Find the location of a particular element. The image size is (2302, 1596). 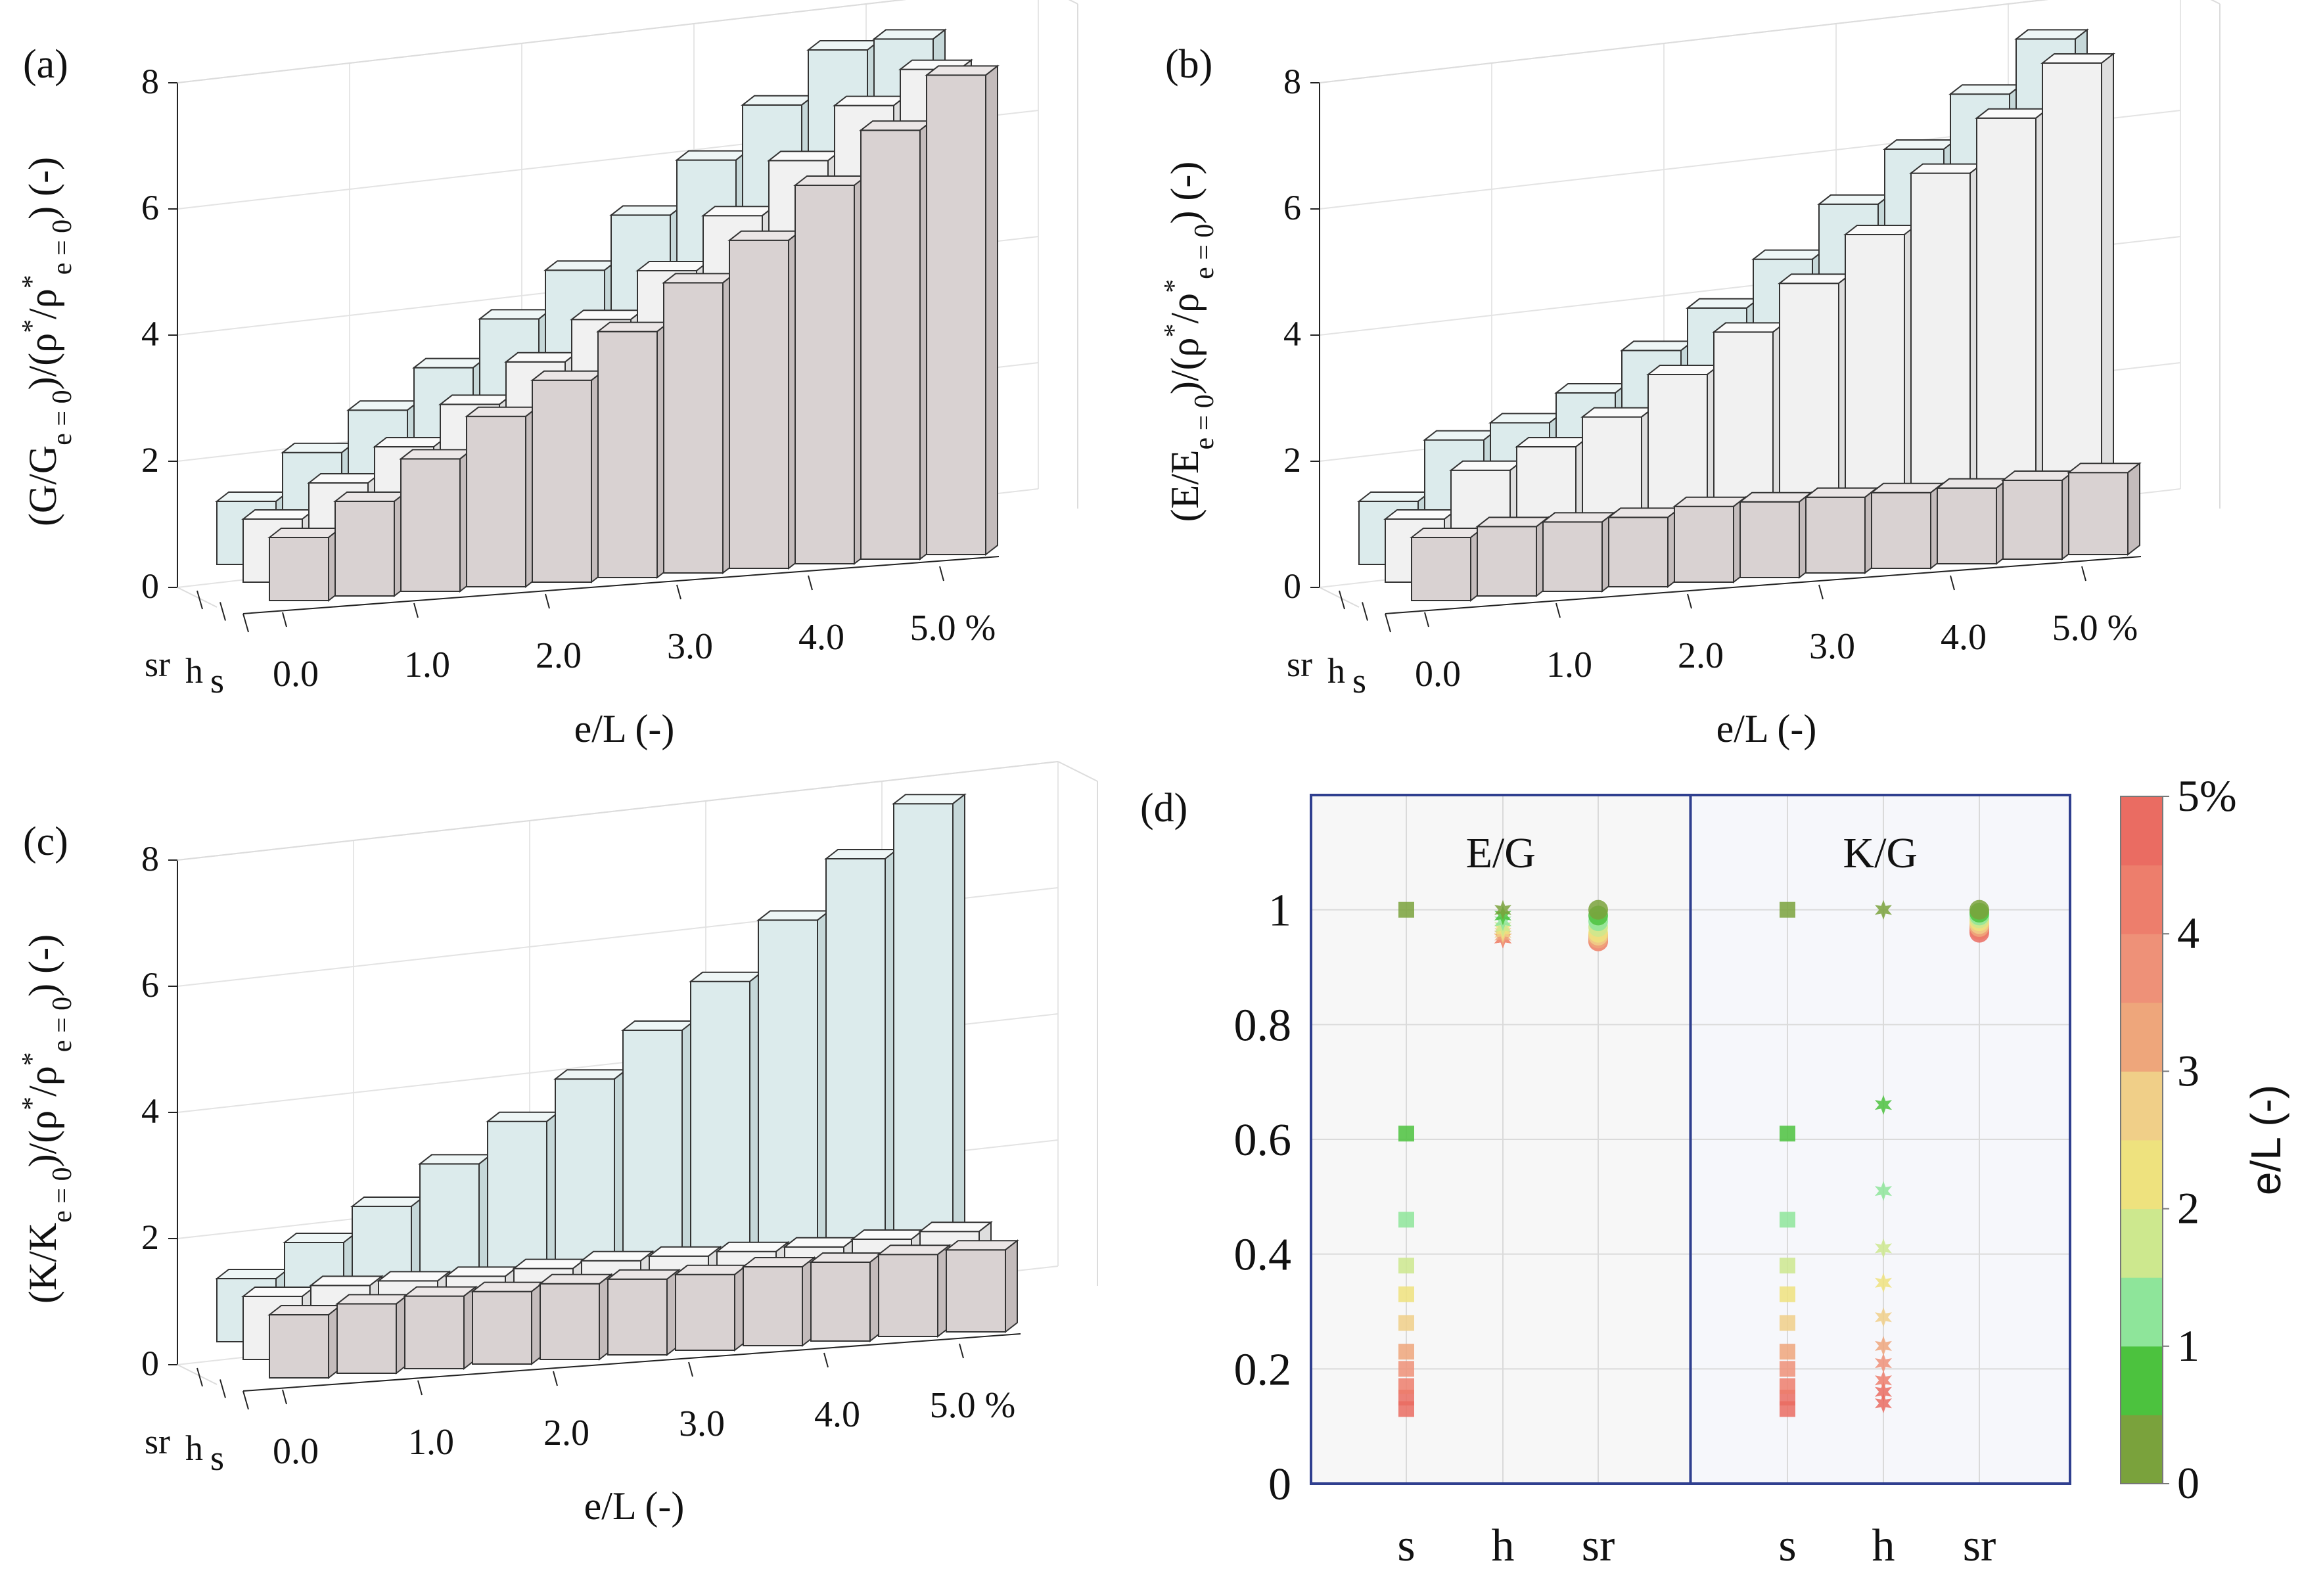

y-tick-label: 1 is located at coordinates (1279, 911).